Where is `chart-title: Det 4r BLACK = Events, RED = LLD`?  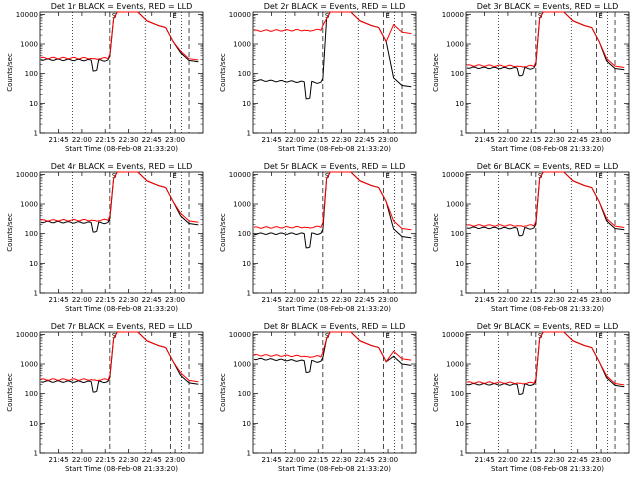
chart-title: Det 4r BLACK = Events, RED = LLD is located at coordinates (122, 166).